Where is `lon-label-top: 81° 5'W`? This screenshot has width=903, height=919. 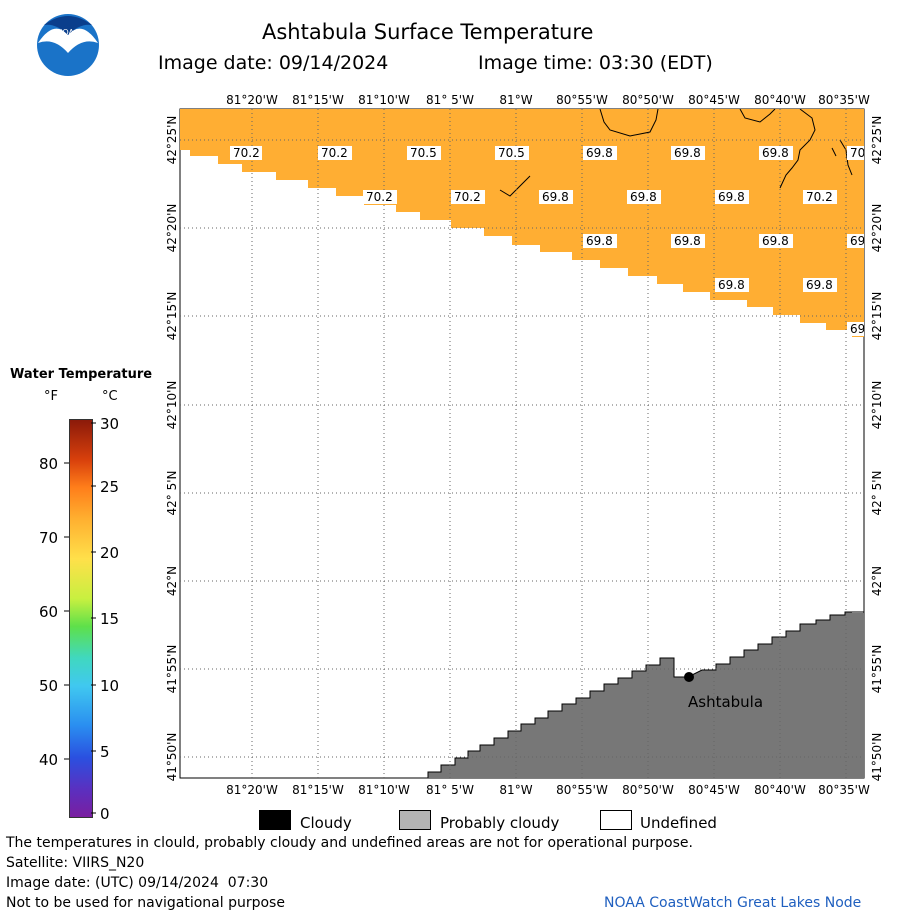 lon-label-top: 81° 5'W is located at coordinates (450, 100).